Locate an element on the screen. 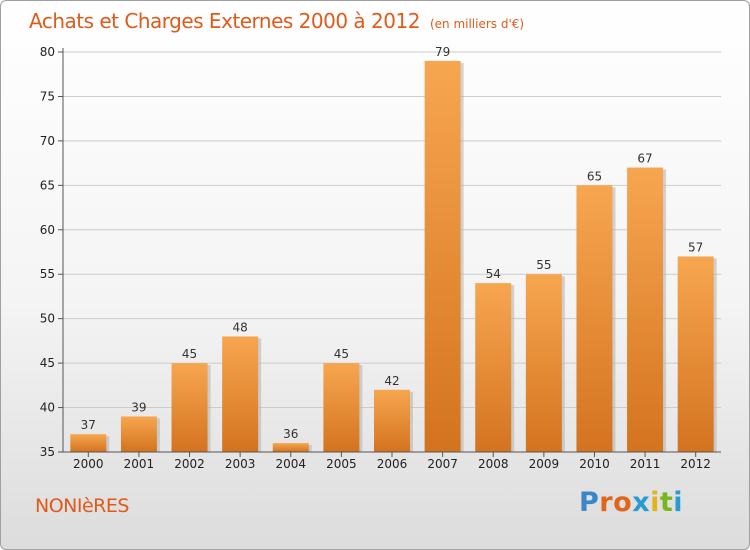  x-tick-label: 2012 is located at coordinates (695, 464).